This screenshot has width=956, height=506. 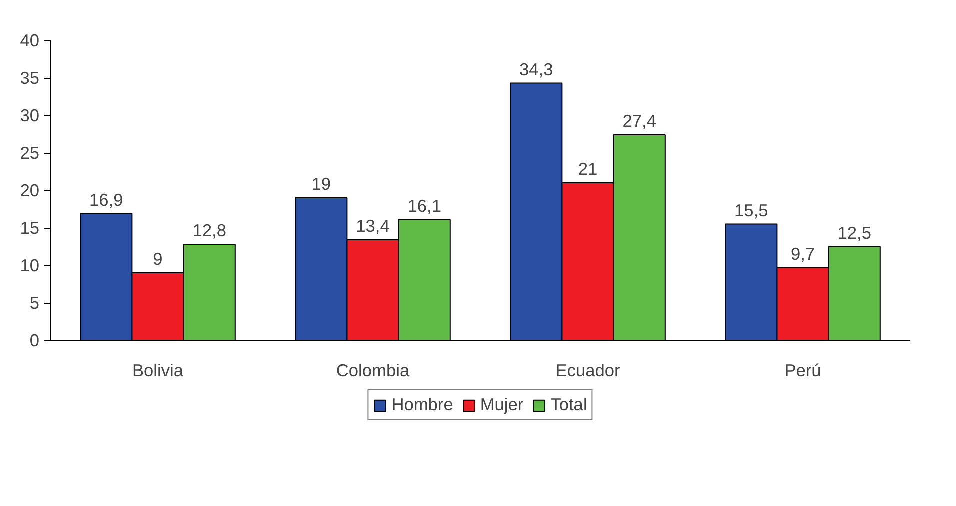 What do you see at coordinates (803, 254) in the screenshot?
I see `data-label: 9,7` at bounding box center [803, 254].